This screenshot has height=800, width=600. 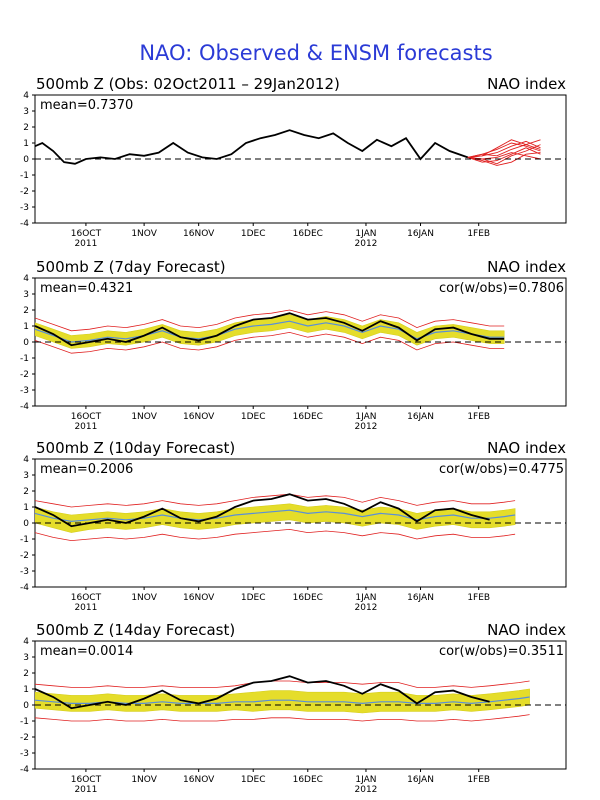 What do you see at coordinates (135, 448) in the screenshot?
I see `panel-title: 500mb Z (10day Forecast)` at bounding box center [135, 448].